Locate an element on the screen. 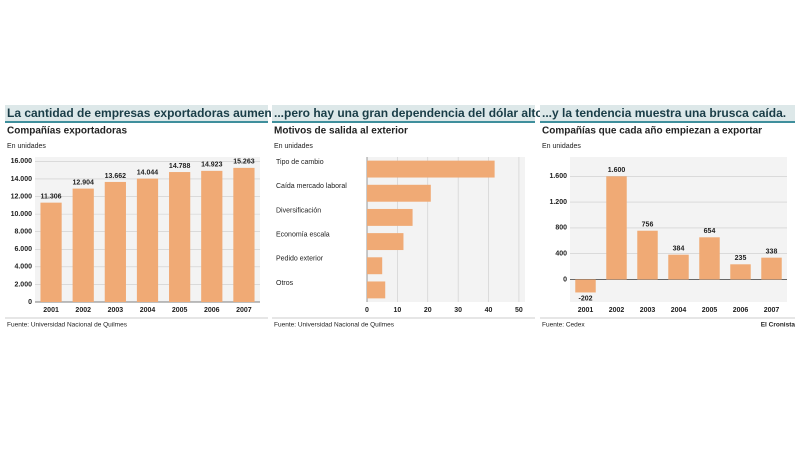  x-tick-label: 10 is located at coordinates (397, 310).